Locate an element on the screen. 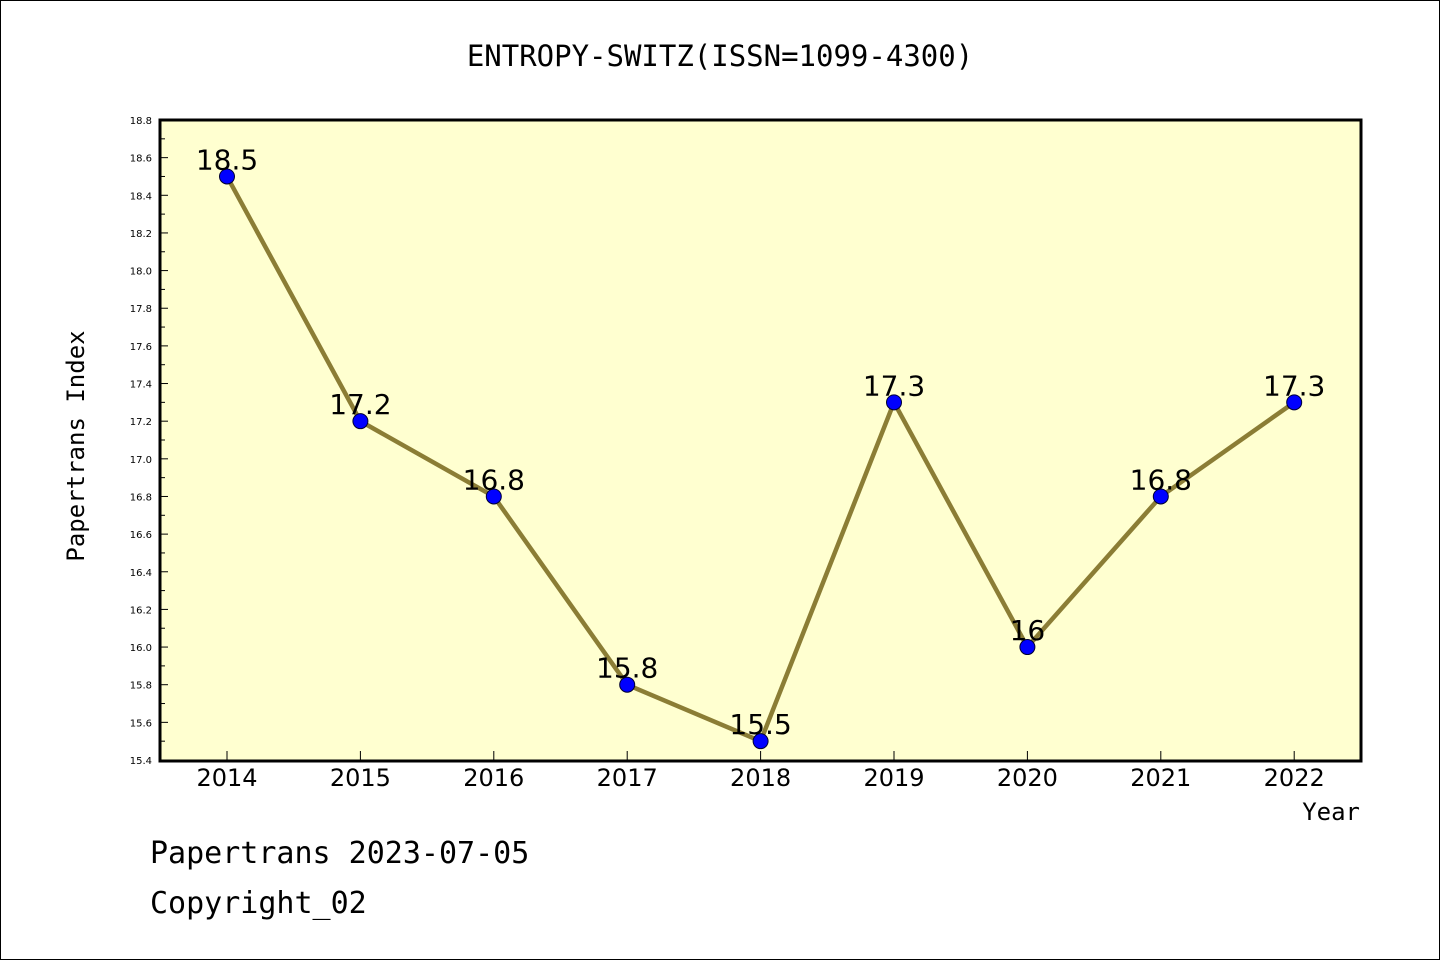 The height and width of the screenshot is (960, 1440). data-label: 17.2 is located at coordinates (360, 404).